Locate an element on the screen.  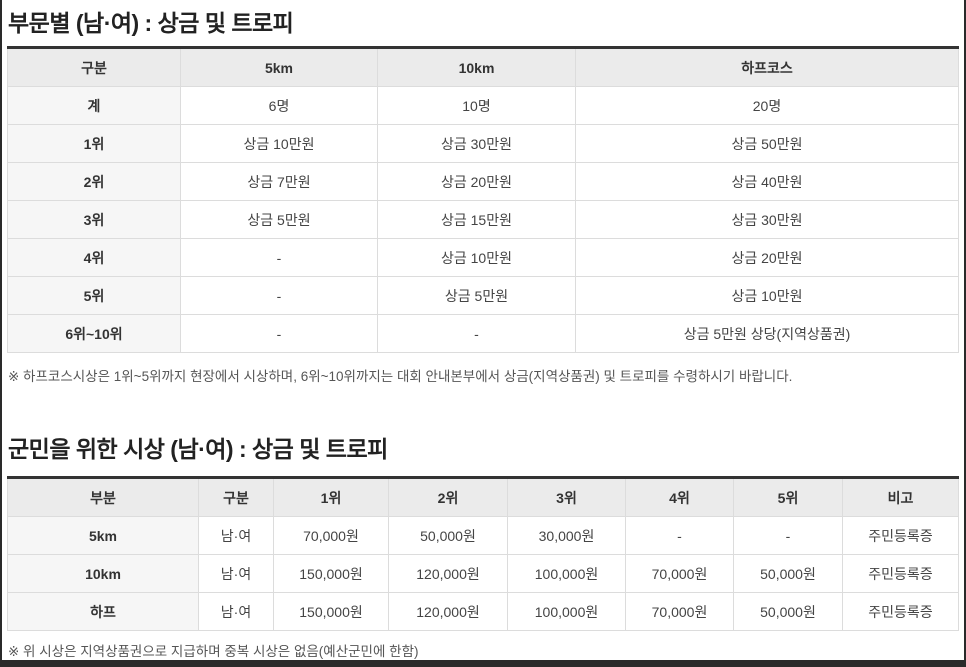
row-header: 2위 is located at coordinates (94, 181).